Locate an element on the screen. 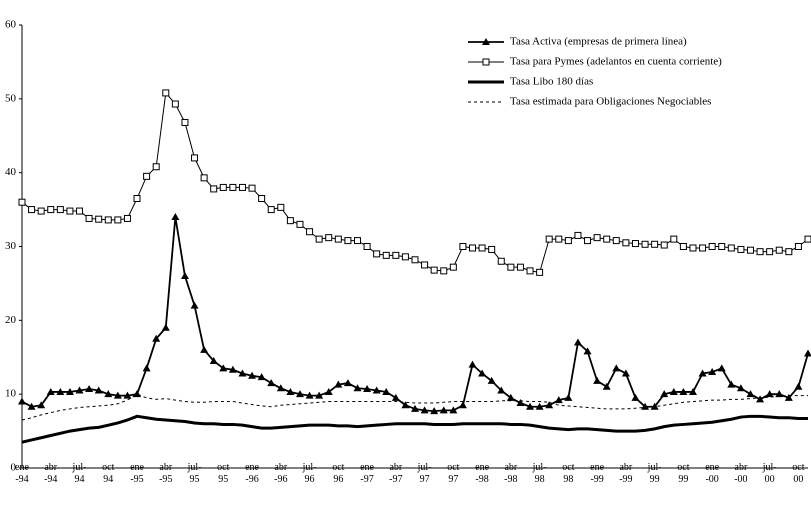 The height and width of the screenshot is (521, 811). x-tick-label: abr -95 is located at coordinates (166, 473).